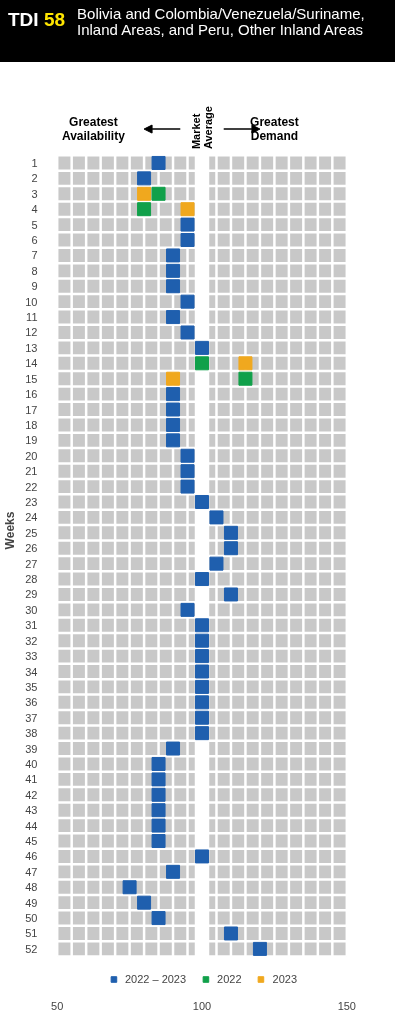 Image resolution: width=395 pixels, height=1022 pixels. Describe the element at coordinates (34, 224) in the screenshot. I see `y-tick-label: 5` at that location.